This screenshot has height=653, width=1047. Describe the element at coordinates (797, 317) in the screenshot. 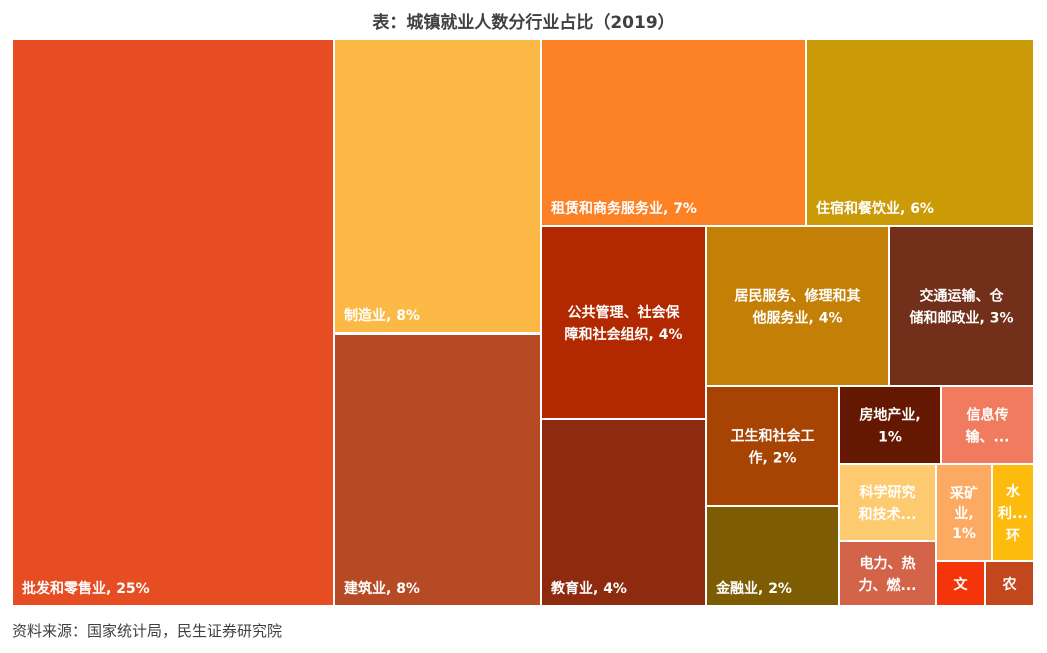

I see `tile-8-label: 他服务业, 4%` at that location.